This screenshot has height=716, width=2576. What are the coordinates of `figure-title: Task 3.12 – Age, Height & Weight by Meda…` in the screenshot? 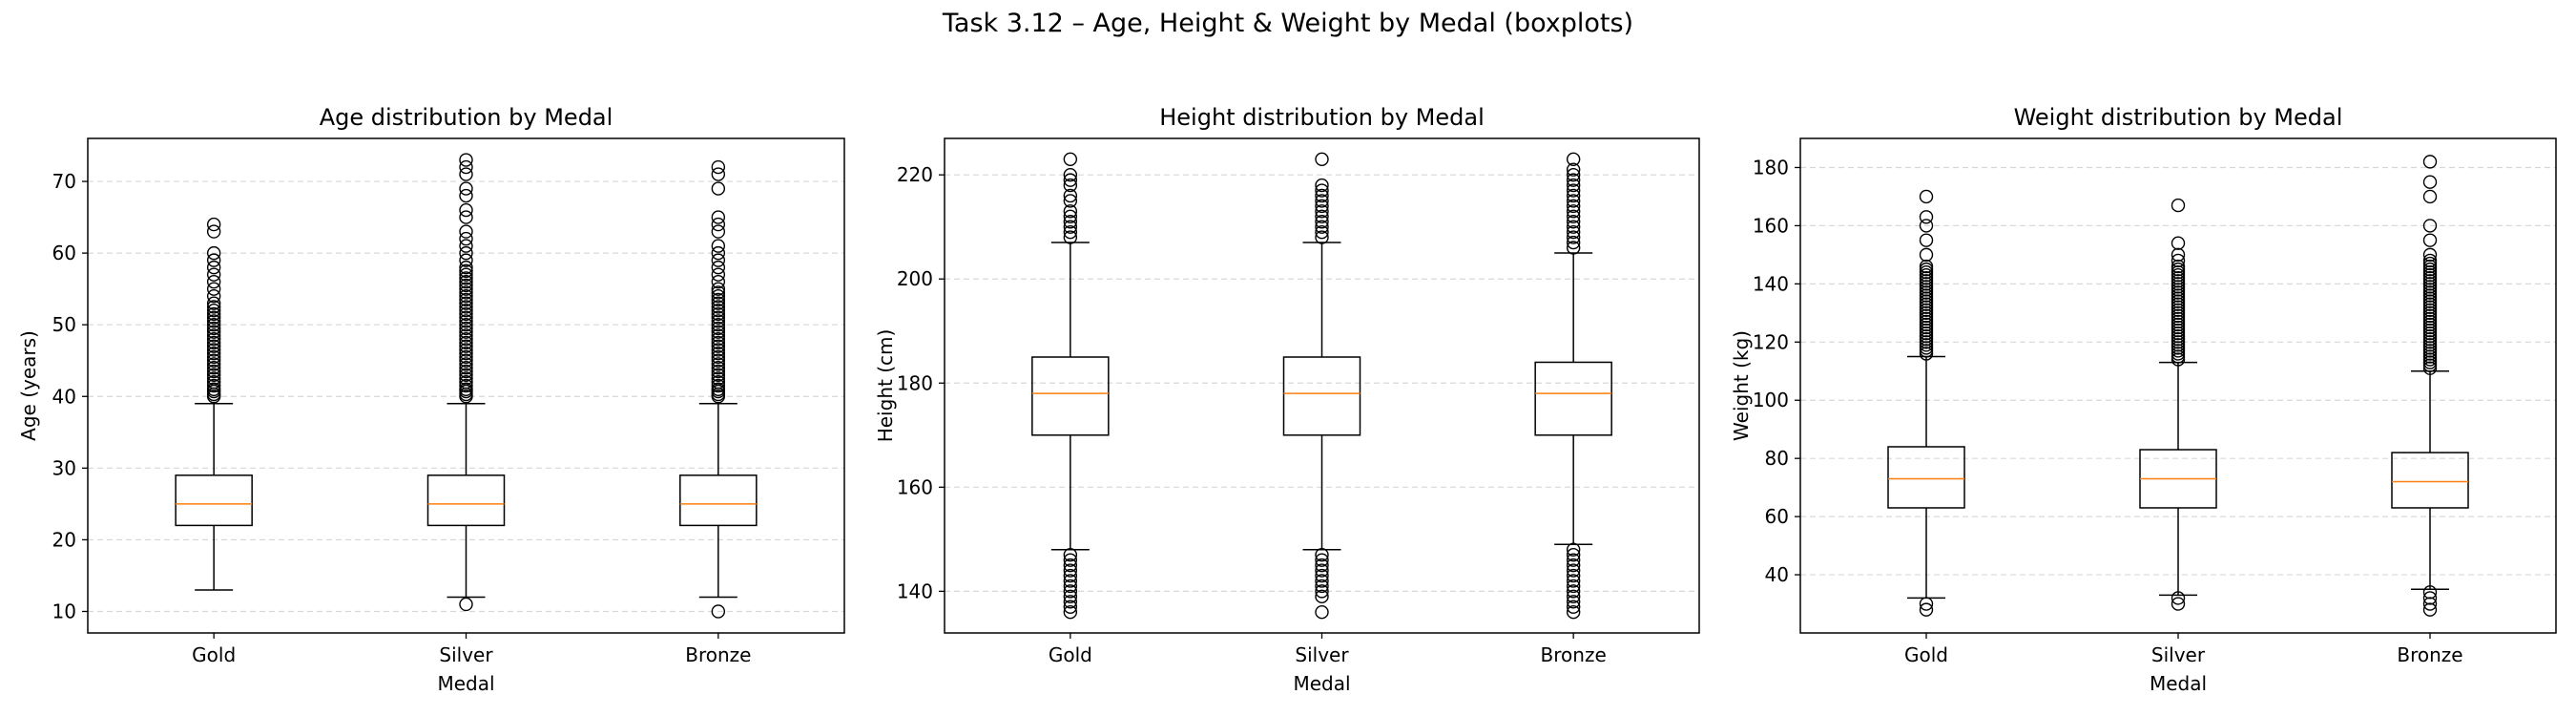 It's located at (1288, 23).